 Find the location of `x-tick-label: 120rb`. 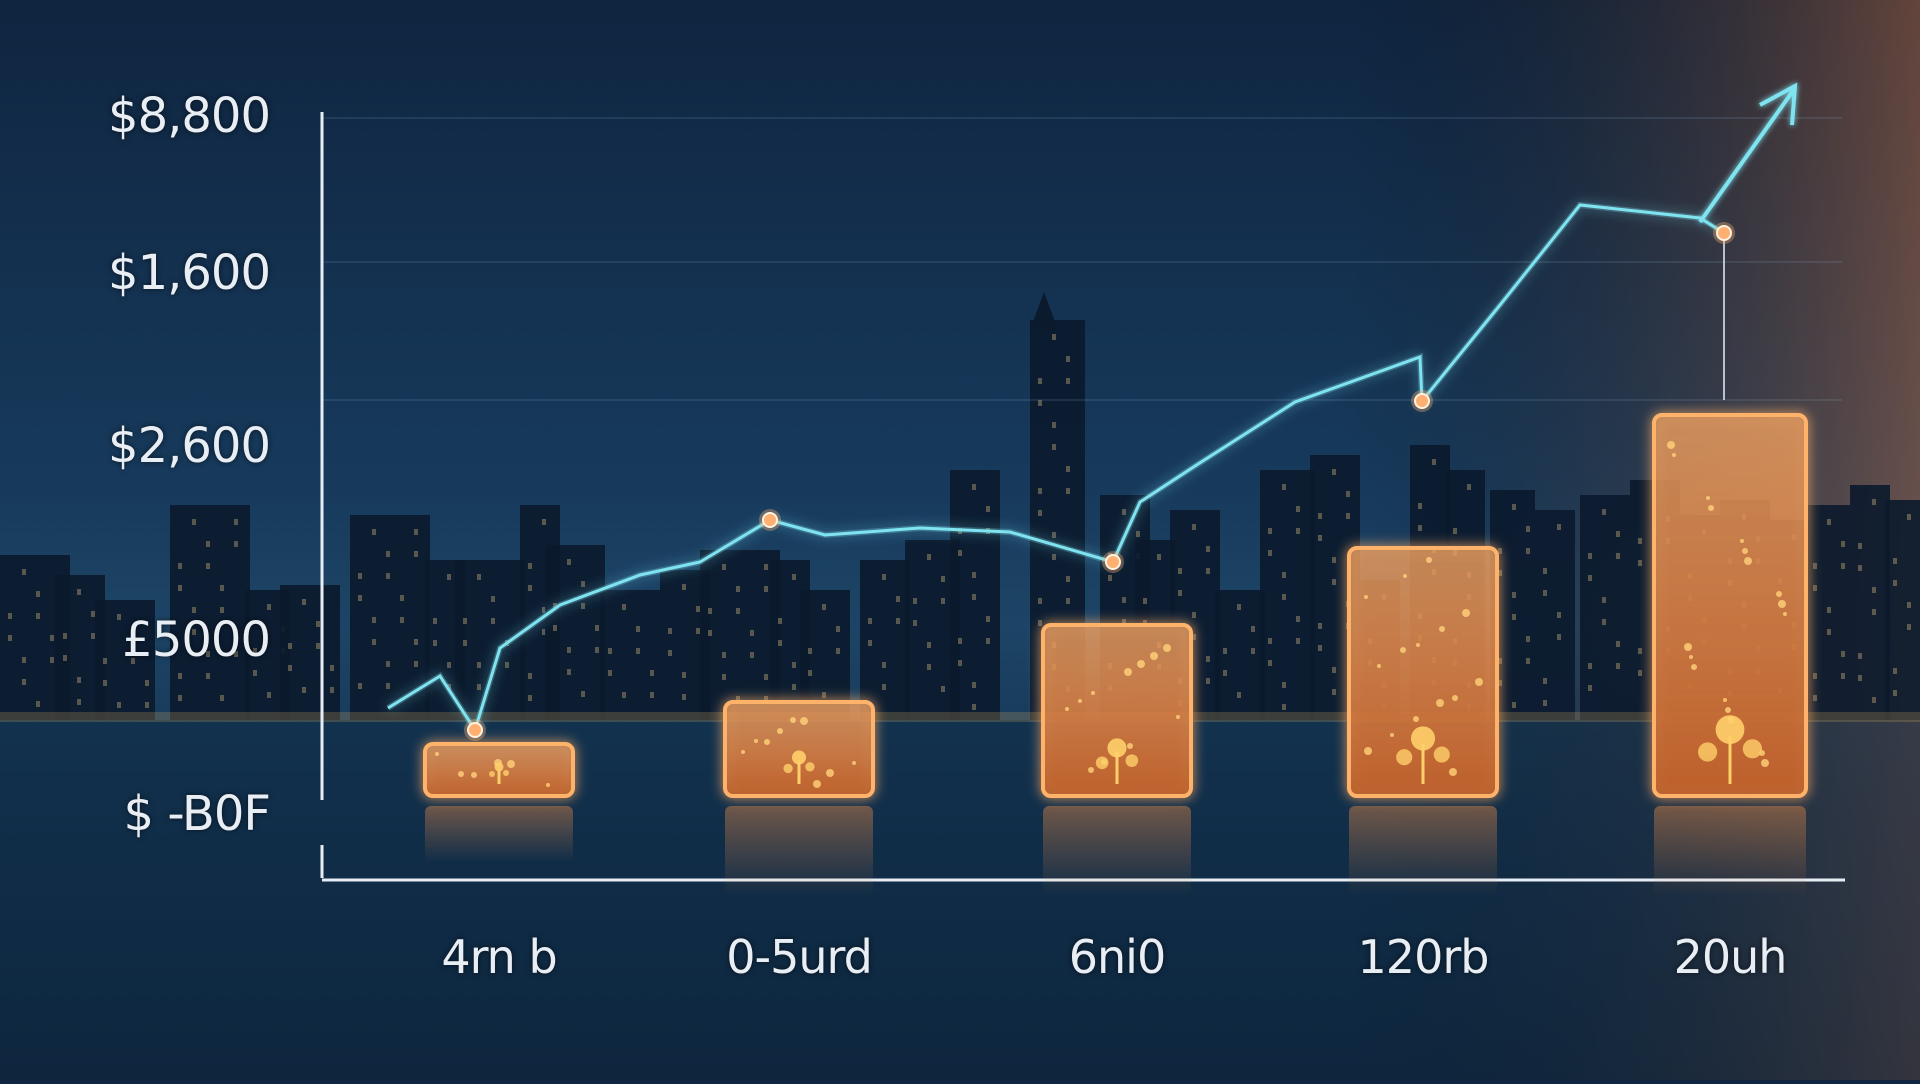

x-tick-label: 120rb is located at coordinates (1423, 957).